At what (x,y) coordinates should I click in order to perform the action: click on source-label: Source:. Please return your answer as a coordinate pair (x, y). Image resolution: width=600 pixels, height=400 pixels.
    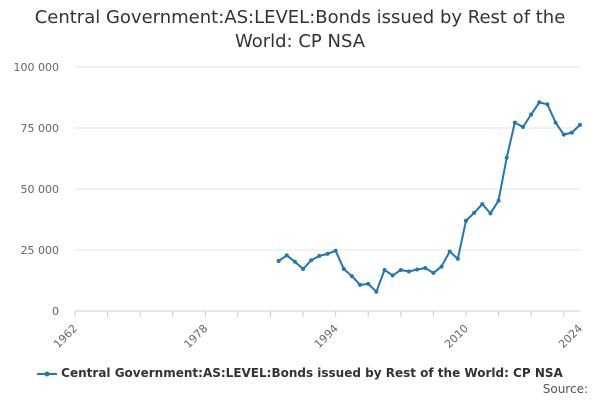
    Looking at the image, I should click on (565, 389).